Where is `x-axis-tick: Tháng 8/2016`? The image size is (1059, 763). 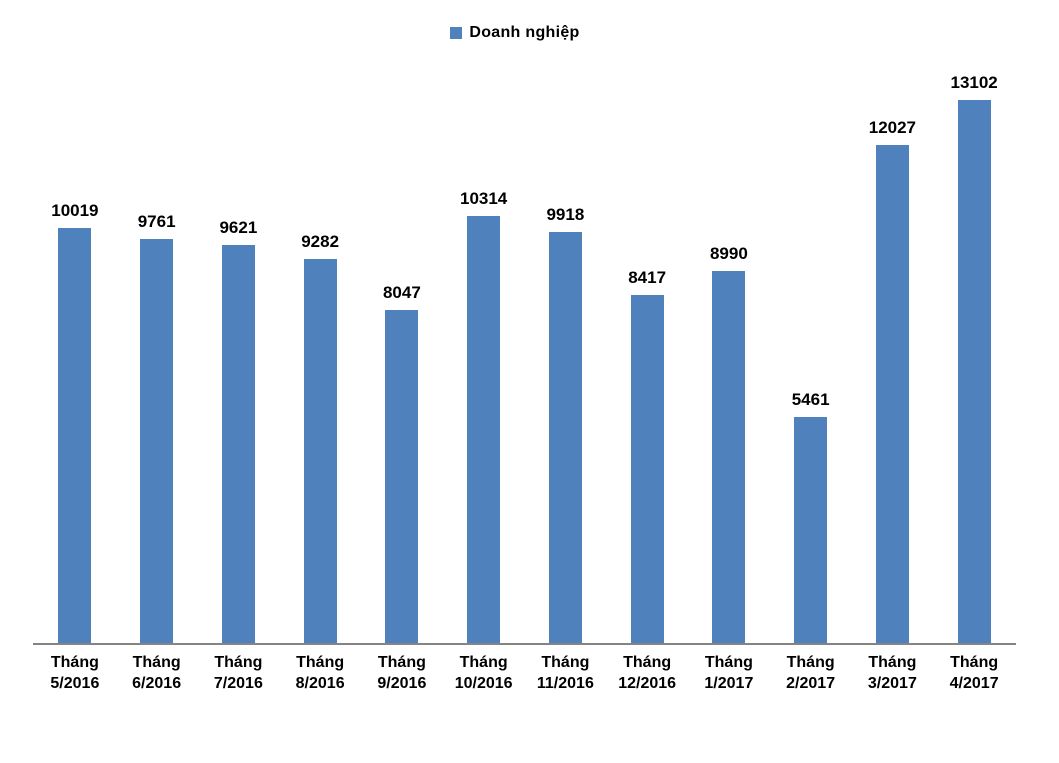 x-axis-tick: Tháng 8/2016 is located at coordinates (320, 673).